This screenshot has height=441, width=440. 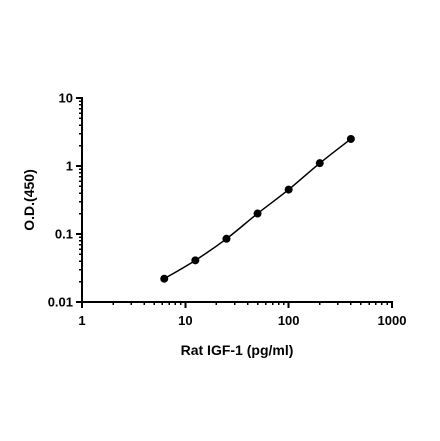 I want to click on x-axis-title: Rat IGF-1 (pg/ml), so click(x=237, y=350).